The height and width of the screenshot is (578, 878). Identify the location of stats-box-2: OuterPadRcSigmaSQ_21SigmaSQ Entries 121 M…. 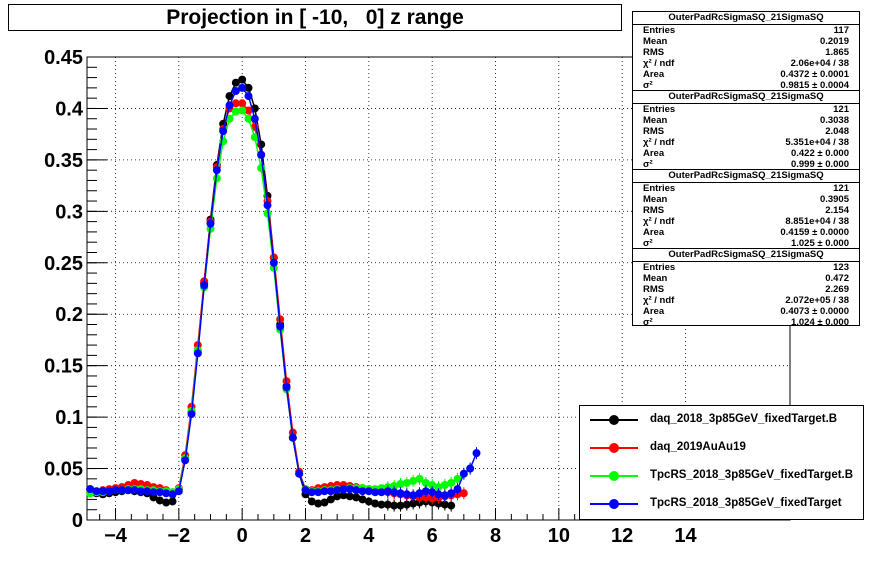
(746, 130).